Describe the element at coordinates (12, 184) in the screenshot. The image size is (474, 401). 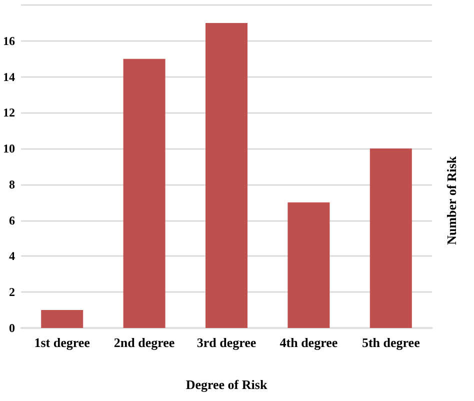
I see `y-tick-label: 8` at that location.